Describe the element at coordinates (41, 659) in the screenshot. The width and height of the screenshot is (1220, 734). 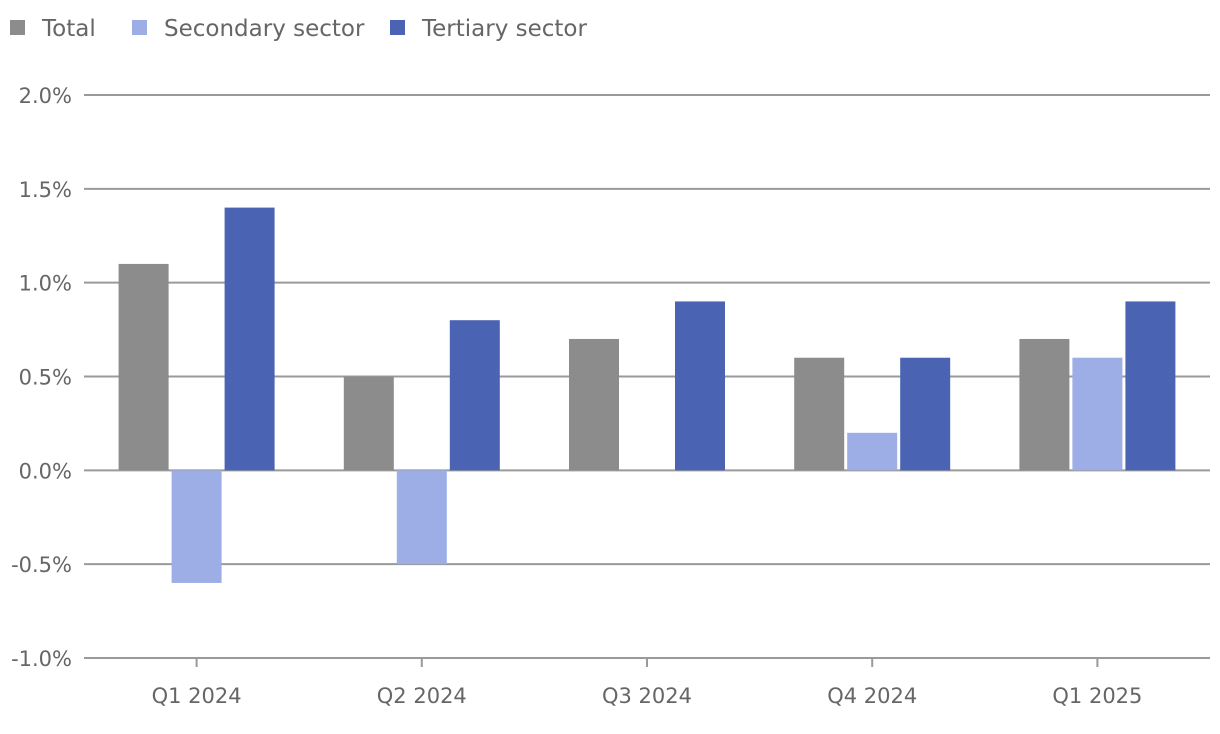
I see `y-tick-label-6: -1.0%` at that location.